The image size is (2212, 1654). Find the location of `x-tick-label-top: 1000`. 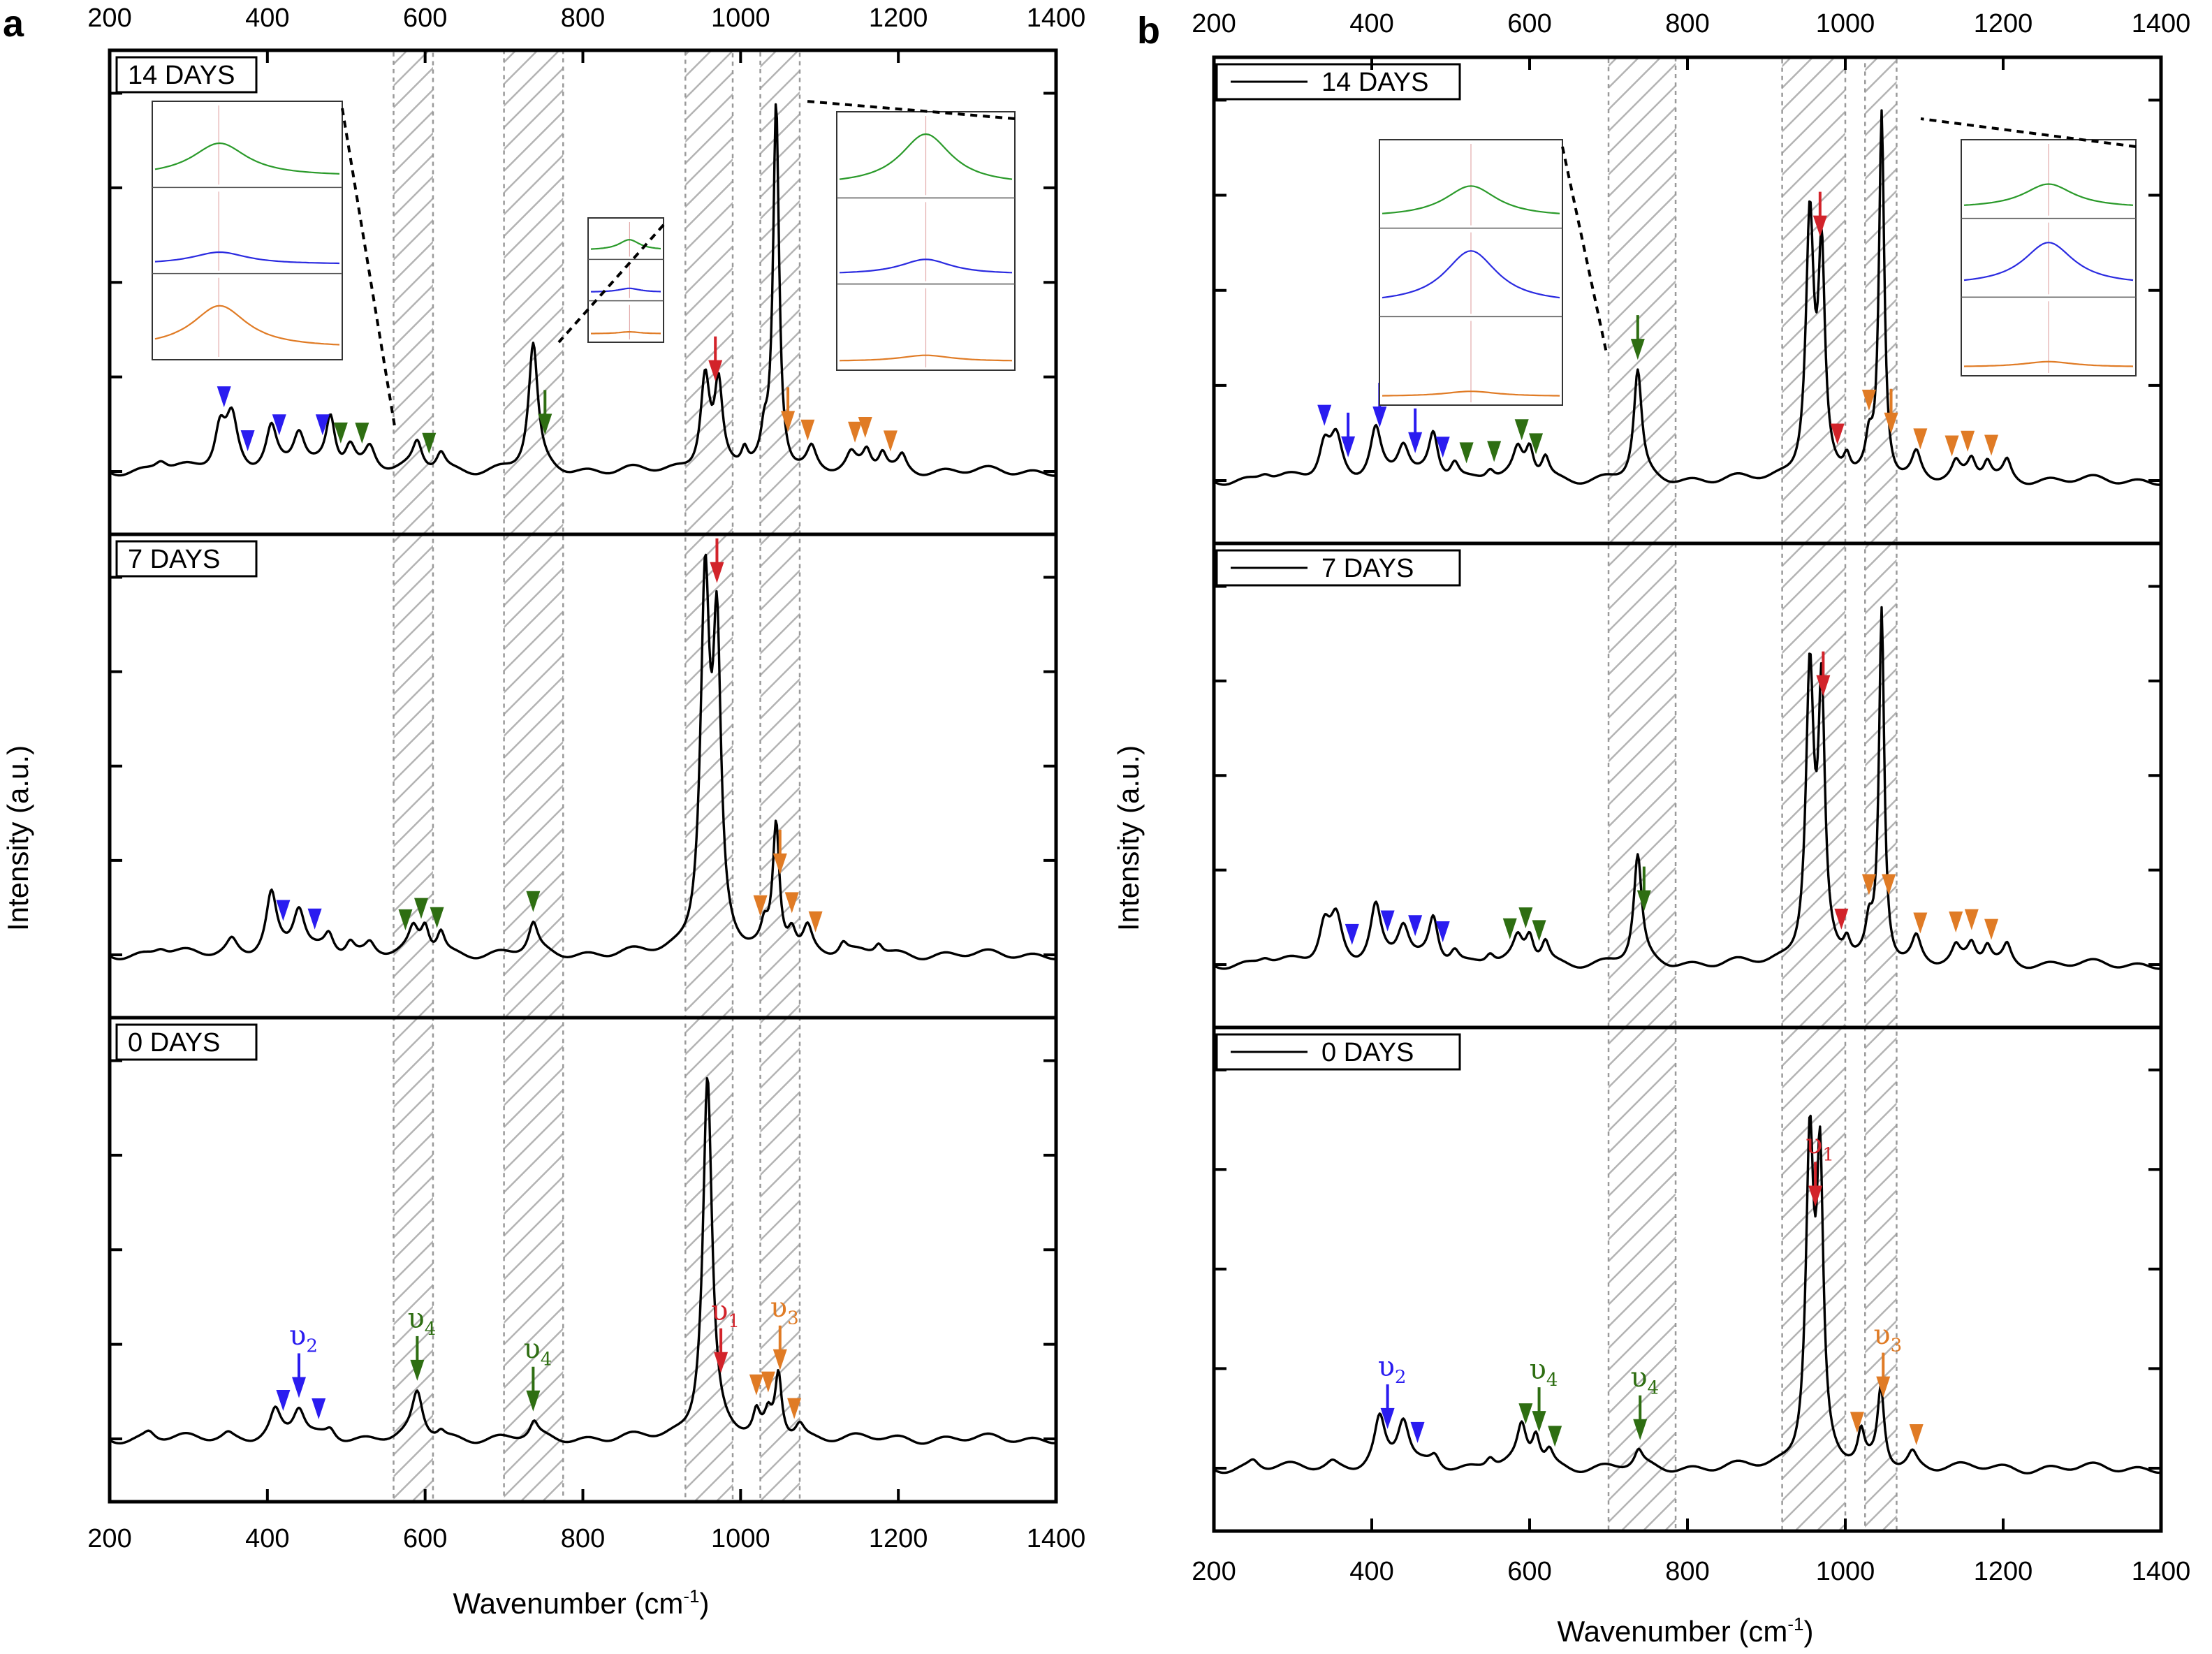

x-tick-label-top: 1000 is located at coordinates (741, 18).